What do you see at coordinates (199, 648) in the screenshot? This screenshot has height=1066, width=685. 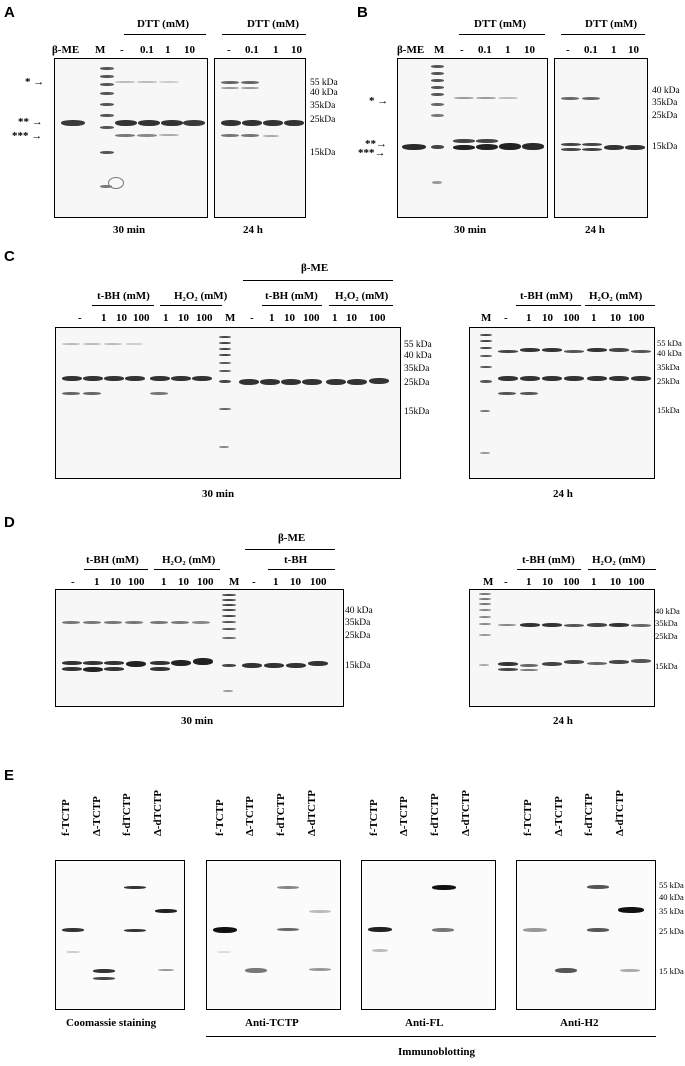 I see `gel-d-30min` at bounding box center [199, 648].